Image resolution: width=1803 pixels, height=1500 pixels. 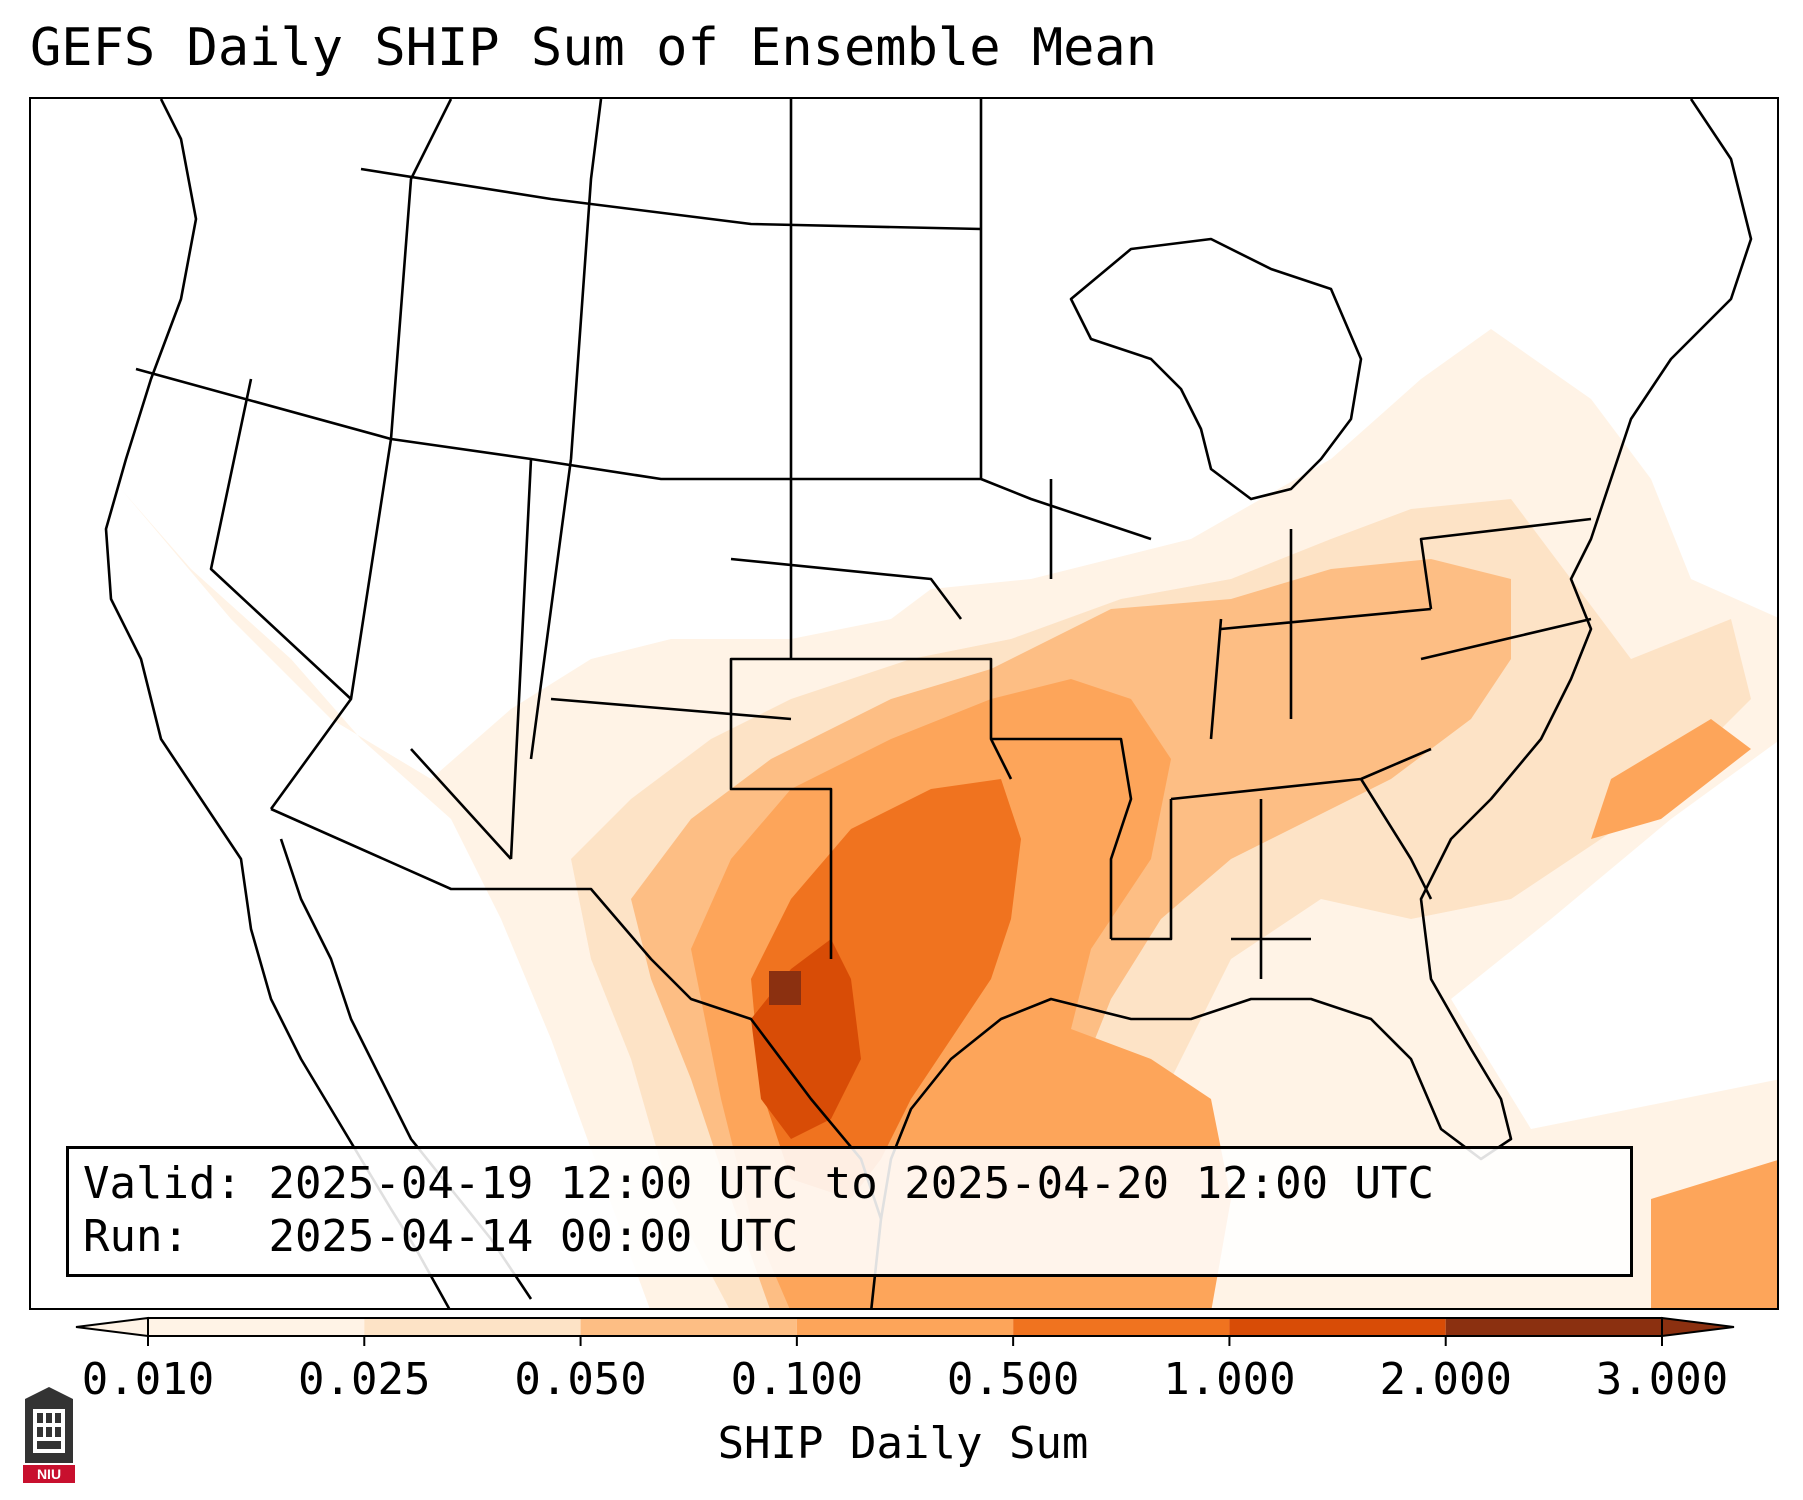 I want to click on colorbar-segments, so click(x=905, y=1327).